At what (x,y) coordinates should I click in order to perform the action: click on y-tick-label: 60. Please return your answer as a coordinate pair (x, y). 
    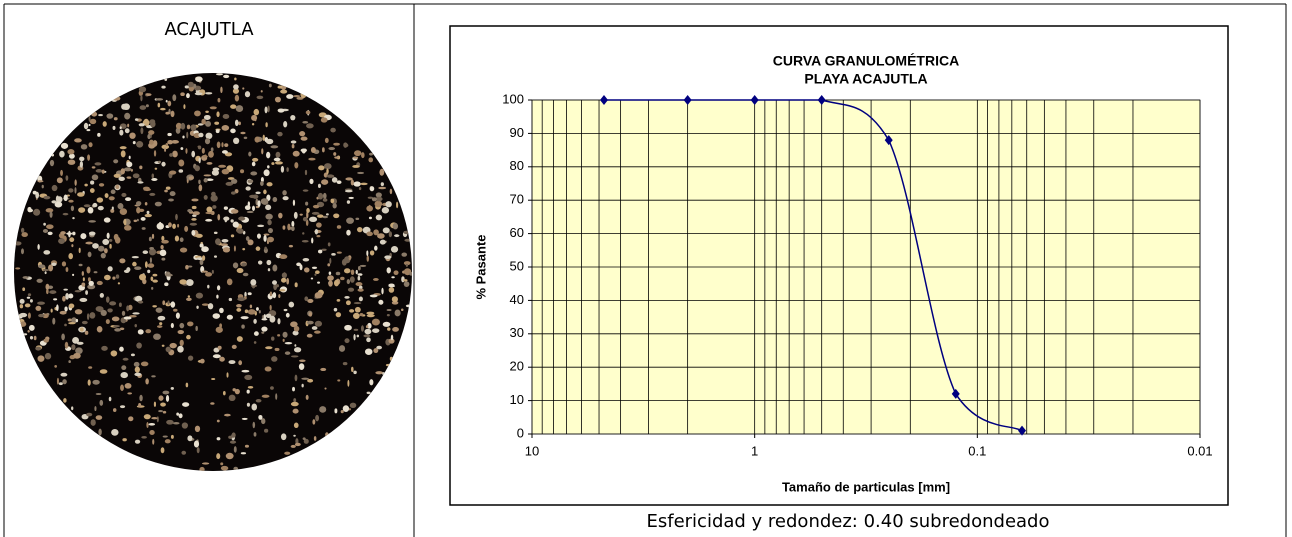
    Looking at the image, I should click on (517, 232).